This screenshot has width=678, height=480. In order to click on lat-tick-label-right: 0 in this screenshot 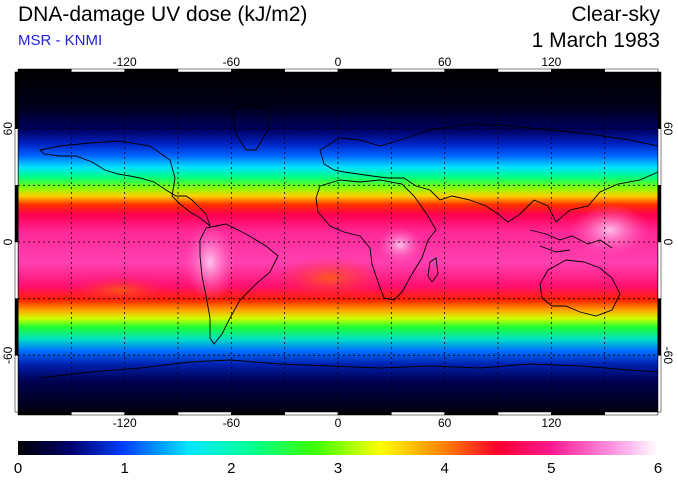, I will do `click(668, 242)`.